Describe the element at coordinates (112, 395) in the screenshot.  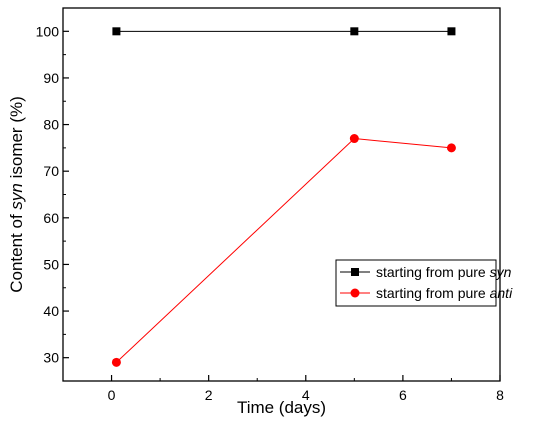
I see `x-tick-label: 0` at that location.